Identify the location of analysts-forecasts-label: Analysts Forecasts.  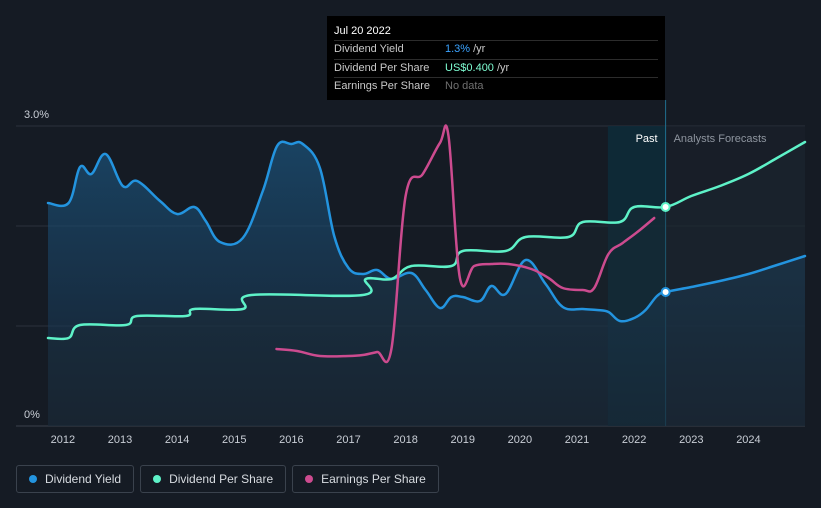
(720, 139).